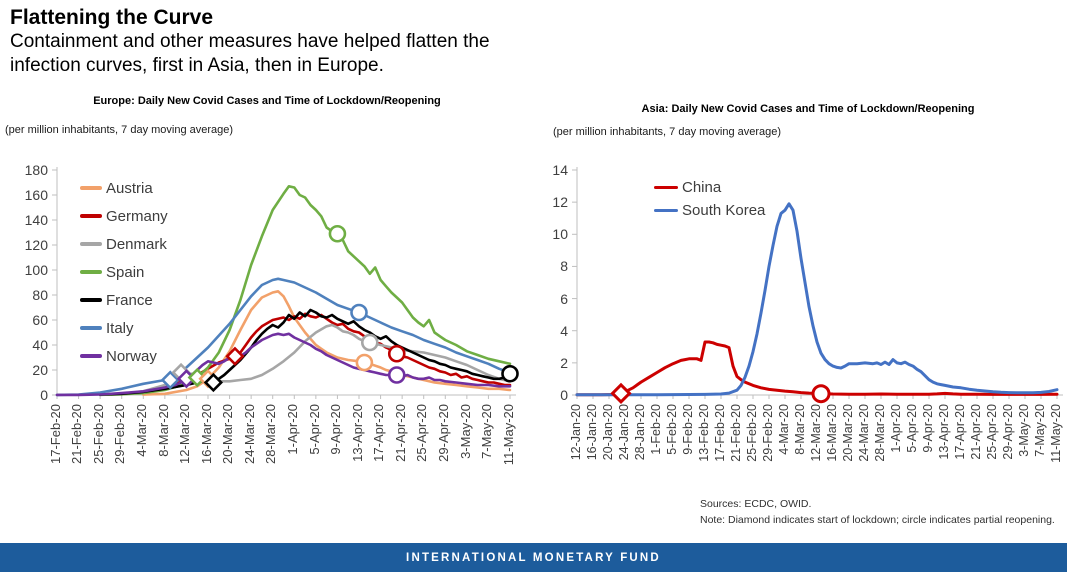  What do you see at coordinates (564, 298) in the screenshot?
I see `y-tick-label: 6` at bounding box center [564, 298].